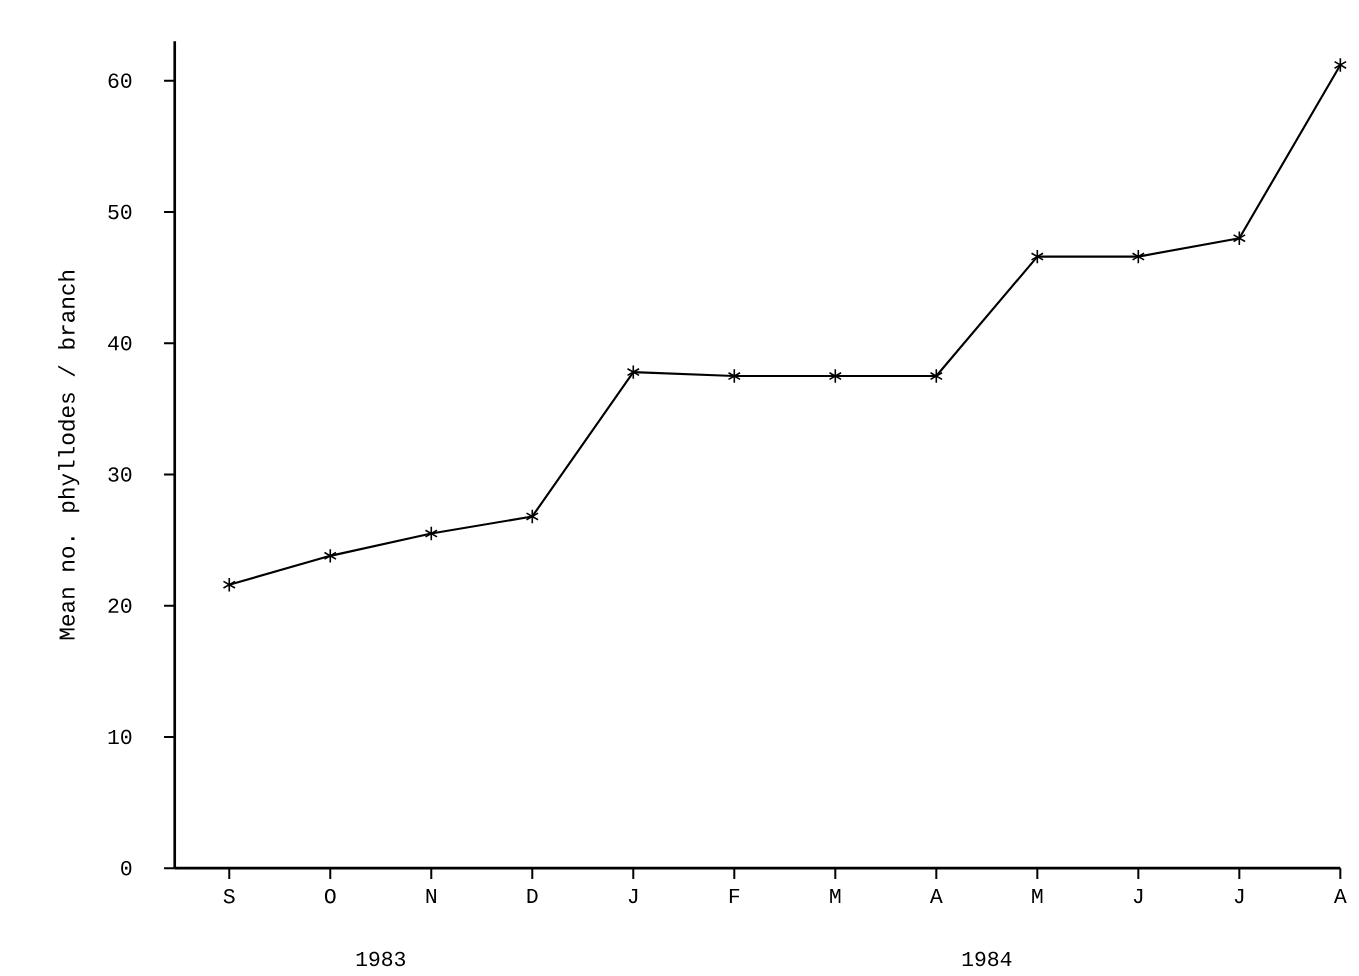  Describe the element at coordinates (987, 959) in the screenshot. I see `text: 1984` at that location.